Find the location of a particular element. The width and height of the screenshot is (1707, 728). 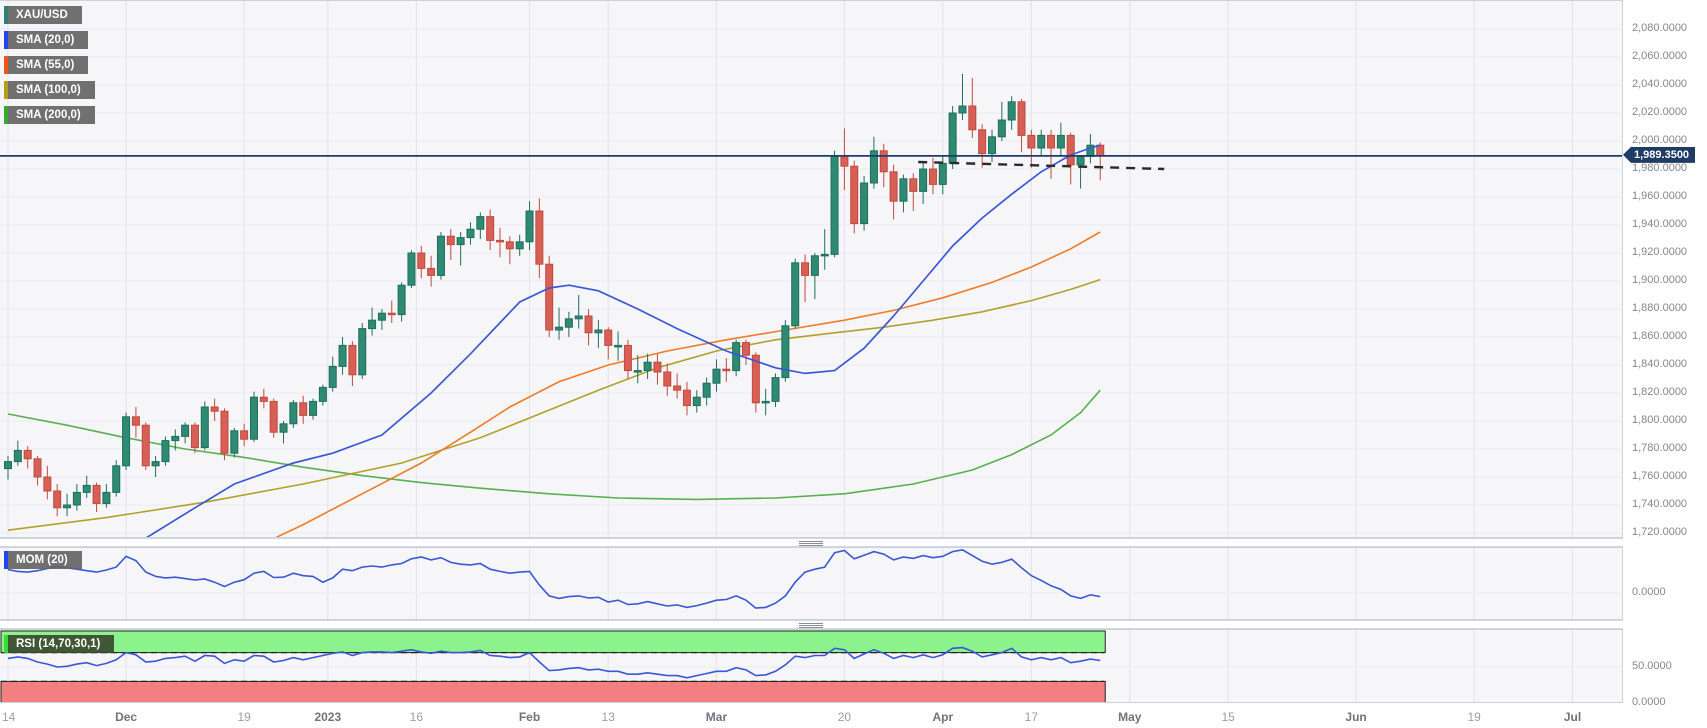

x-axis-tick: 2023 is located at coordinates (328, 717).